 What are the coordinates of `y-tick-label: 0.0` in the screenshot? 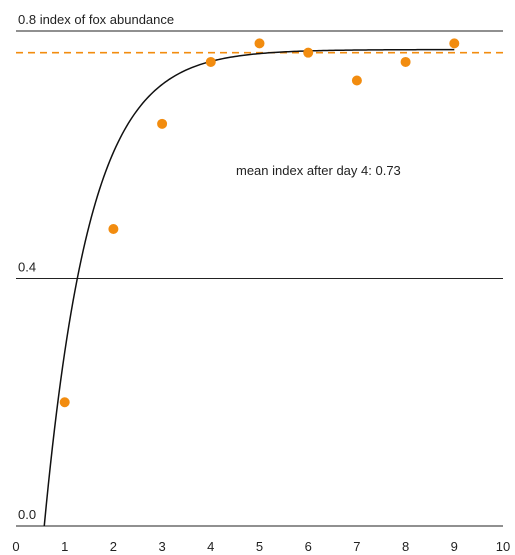 It's located at (27, 514).